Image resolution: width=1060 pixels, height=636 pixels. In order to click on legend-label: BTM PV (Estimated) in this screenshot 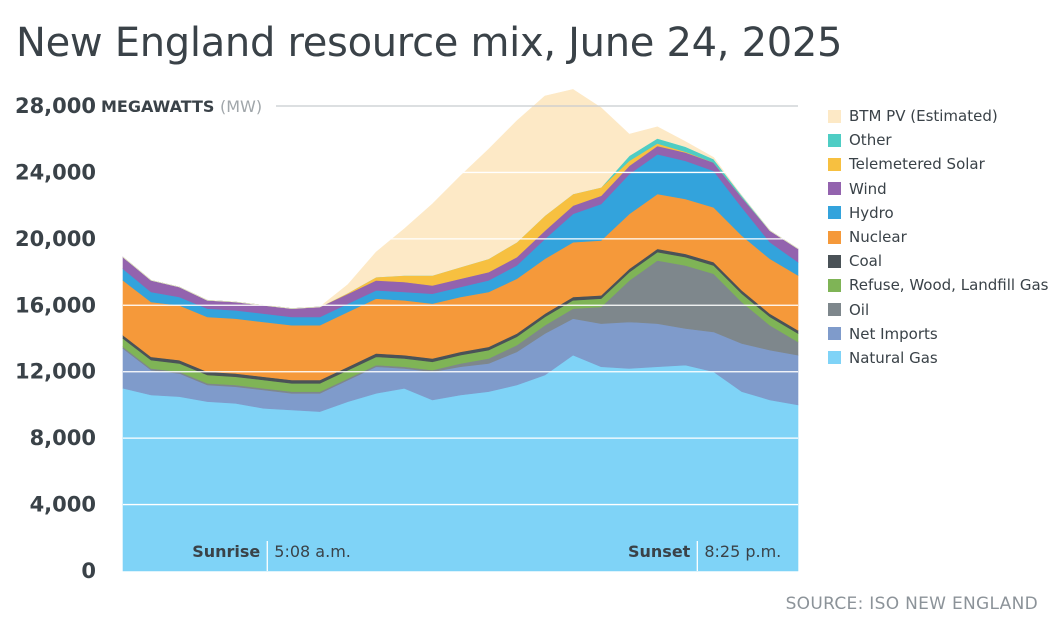, I will do `click(923, 116)`.